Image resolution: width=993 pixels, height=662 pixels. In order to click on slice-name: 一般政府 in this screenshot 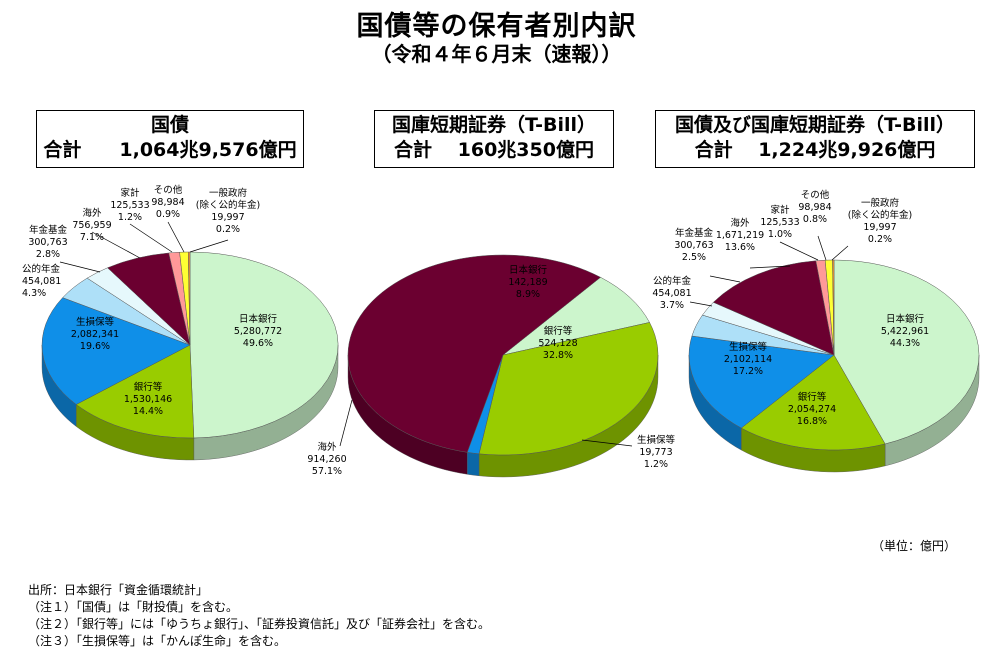, I will do `click(880, 203)`.